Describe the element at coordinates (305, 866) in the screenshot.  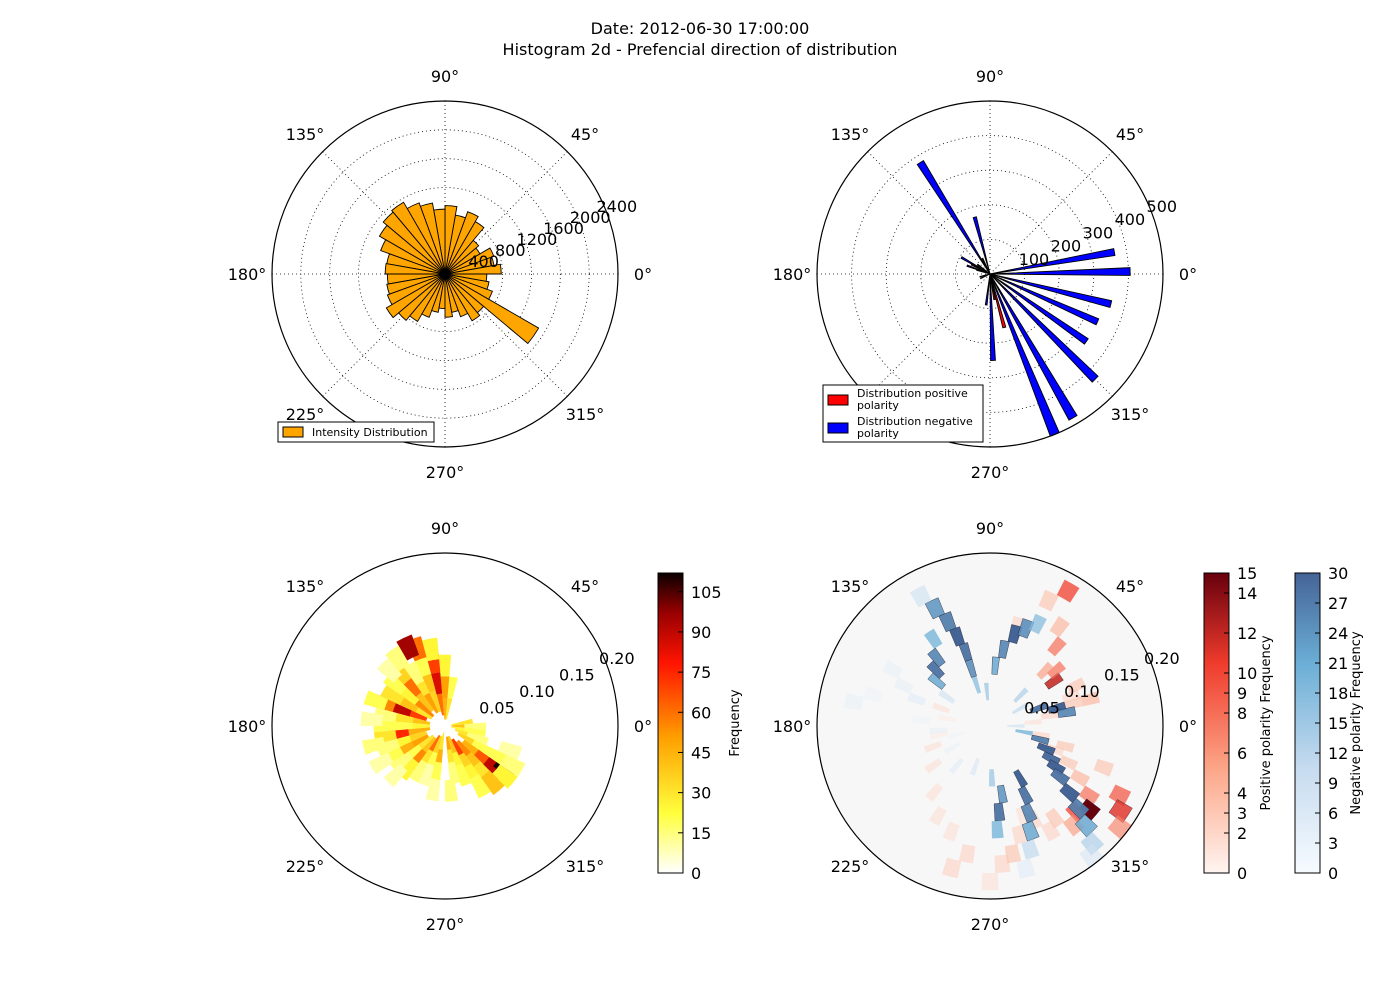
I see `angle-tick-label: 225°` at that location.